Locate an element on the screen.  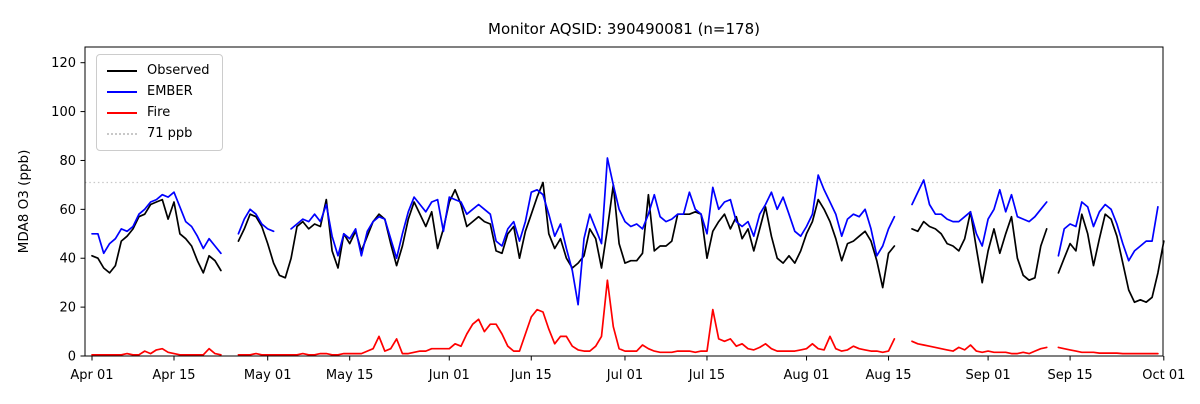
legend-label: Observed is located at coordinates (178, 70).